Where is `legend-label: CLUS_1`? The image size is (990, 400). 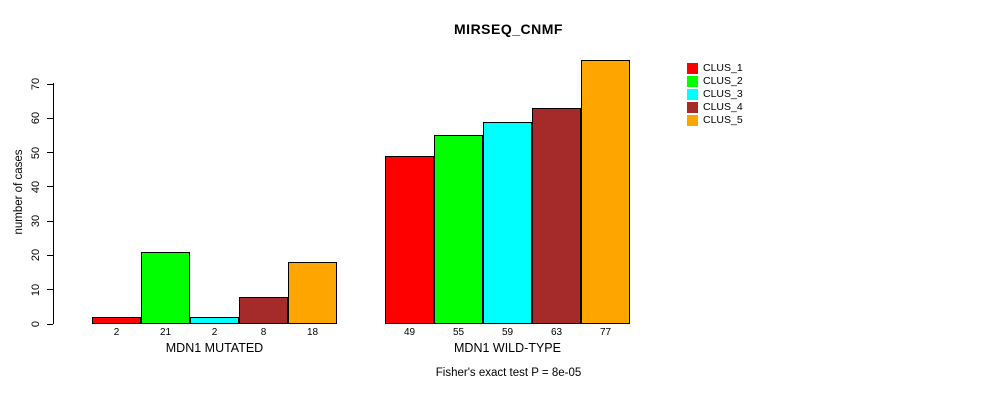
legend-label: CLUS_1 is located at coordinates (723, 68).